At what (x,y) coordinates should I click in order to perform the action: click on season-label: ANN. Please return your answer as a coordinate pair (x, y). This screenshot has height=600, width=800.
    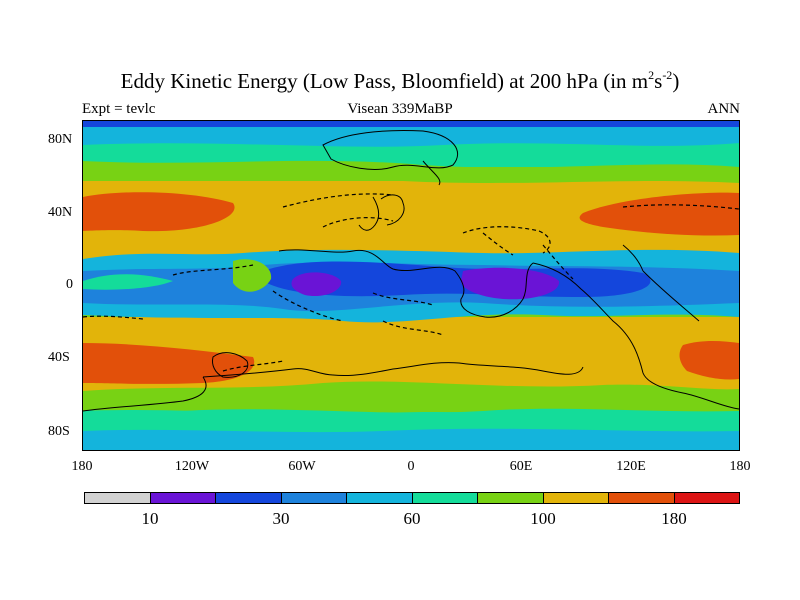
    Looking at the image, I should click on (724, 109).